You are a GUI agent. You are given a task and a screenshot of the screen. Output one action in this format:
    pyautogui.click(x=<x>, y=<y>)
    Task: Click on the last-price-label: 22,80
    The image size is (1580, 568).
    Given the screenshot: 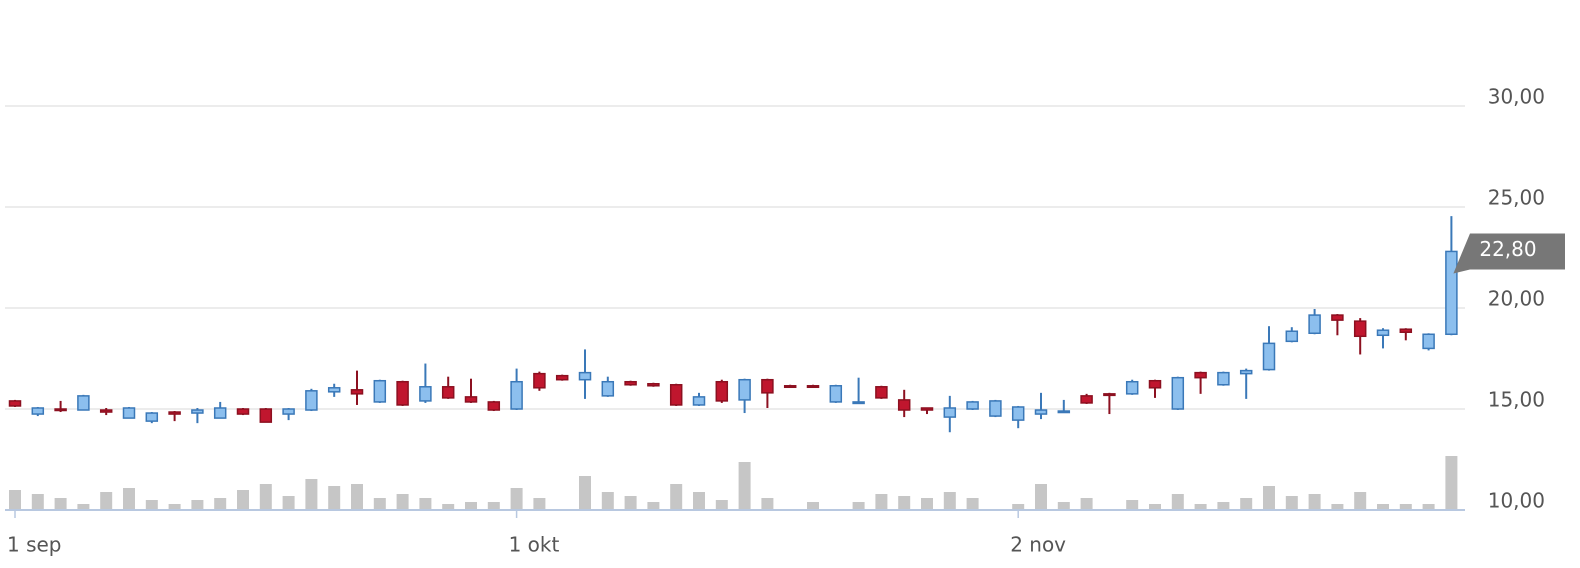 What is the action you would take?
    pyautogui.click(x=1507, y=249)
    